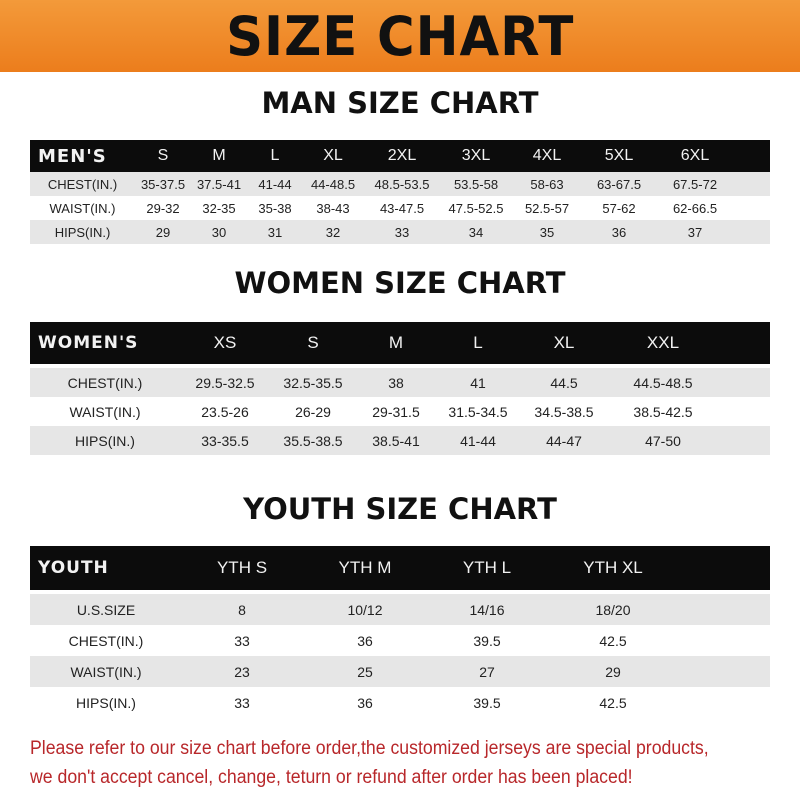  What do you see at coordinates (400, 640) in the screenshot?
I see `table-row: CHEST(IN.) 33 36 39.5 42.5` at bounding box center [400, 640].